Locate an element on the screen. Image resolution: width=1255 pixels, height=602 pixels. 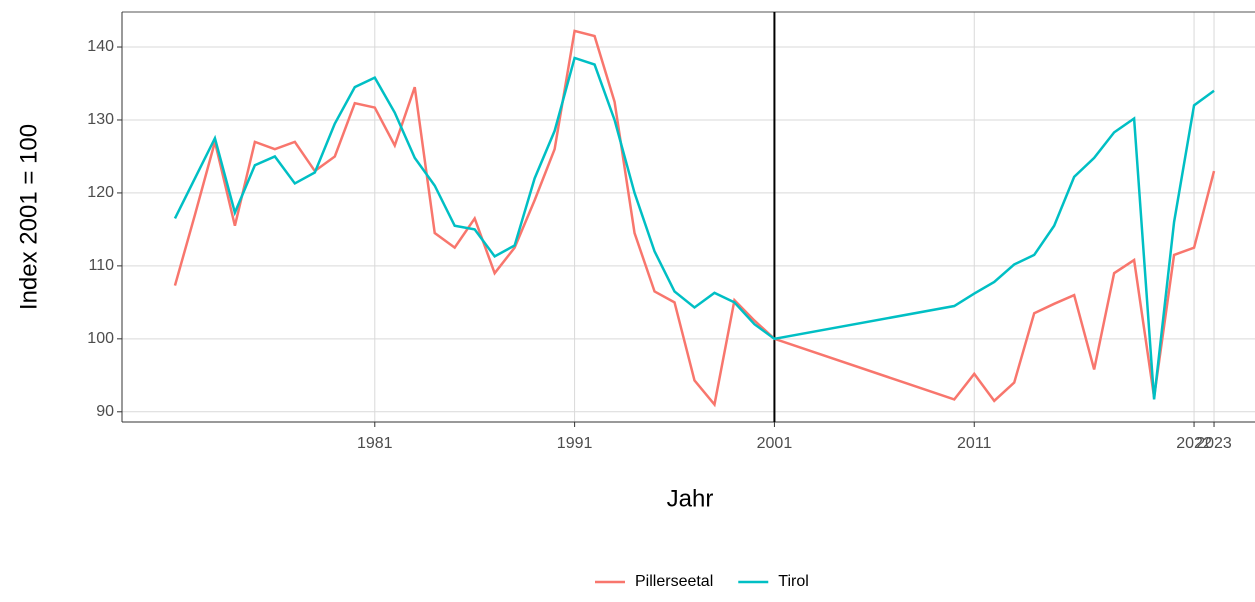
legend-label: Pillerseetal is located at coordinates (674, 581).